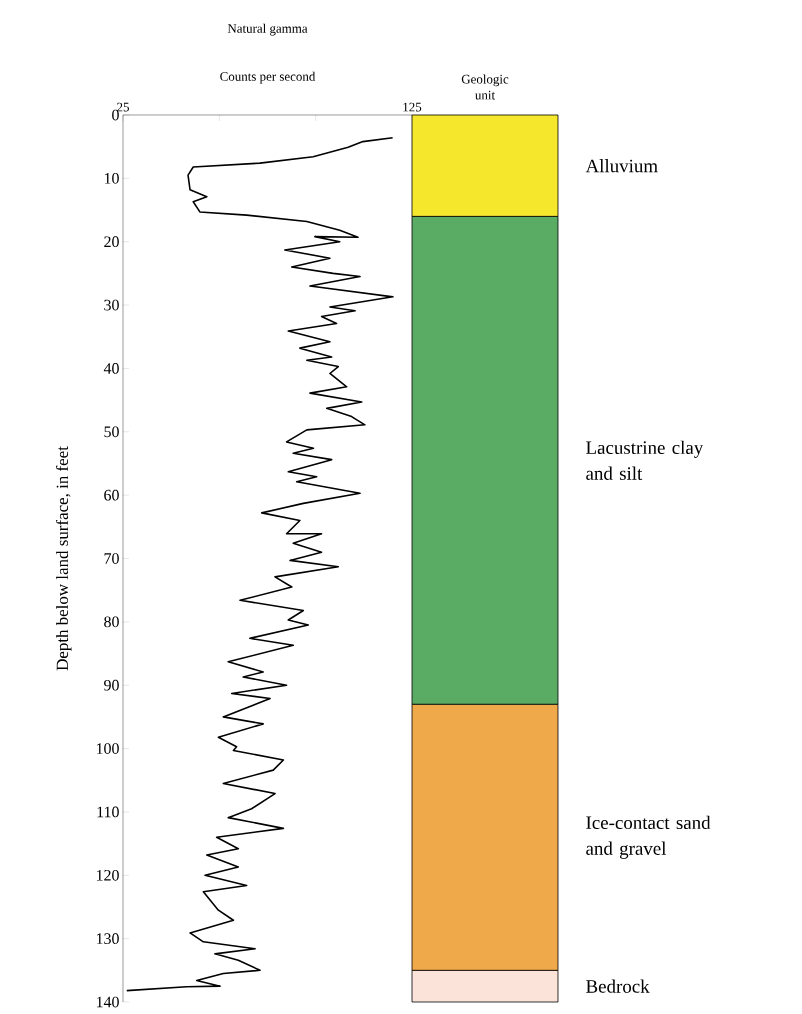  Describe the element at coordinates (111, 622) in the screenshot. I see `y-tick-label: 80` at that location.